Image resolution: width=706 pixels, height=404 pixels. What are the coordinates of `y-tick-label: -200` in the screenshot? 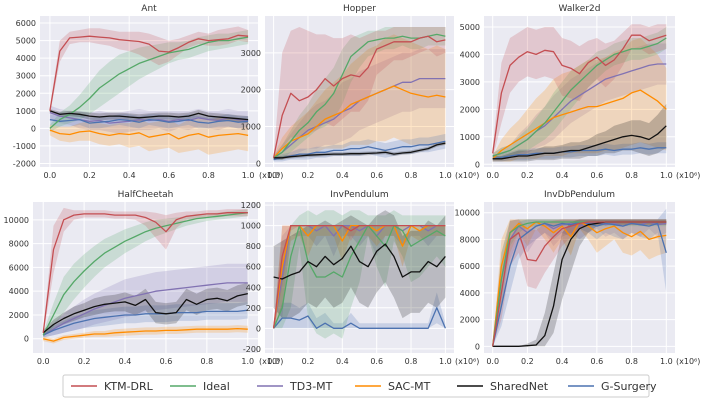 It's located at (252, 349).